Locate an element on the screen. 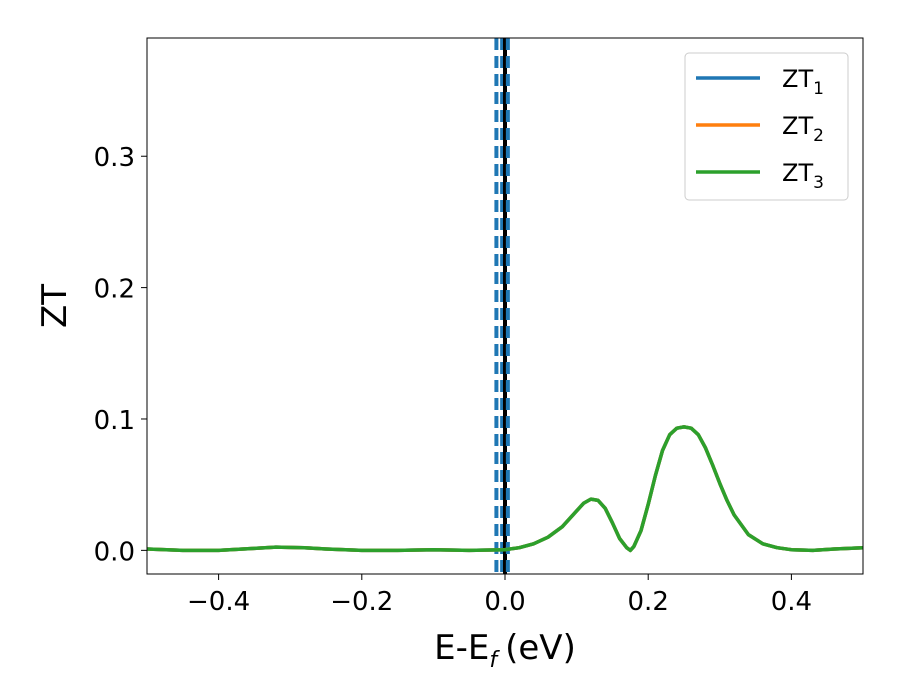 The height and width of the screenshot is (700, 900). x-axis: −0.4 −0.2 0.0 0.2 0.4 is located at coordinates (499, 595).